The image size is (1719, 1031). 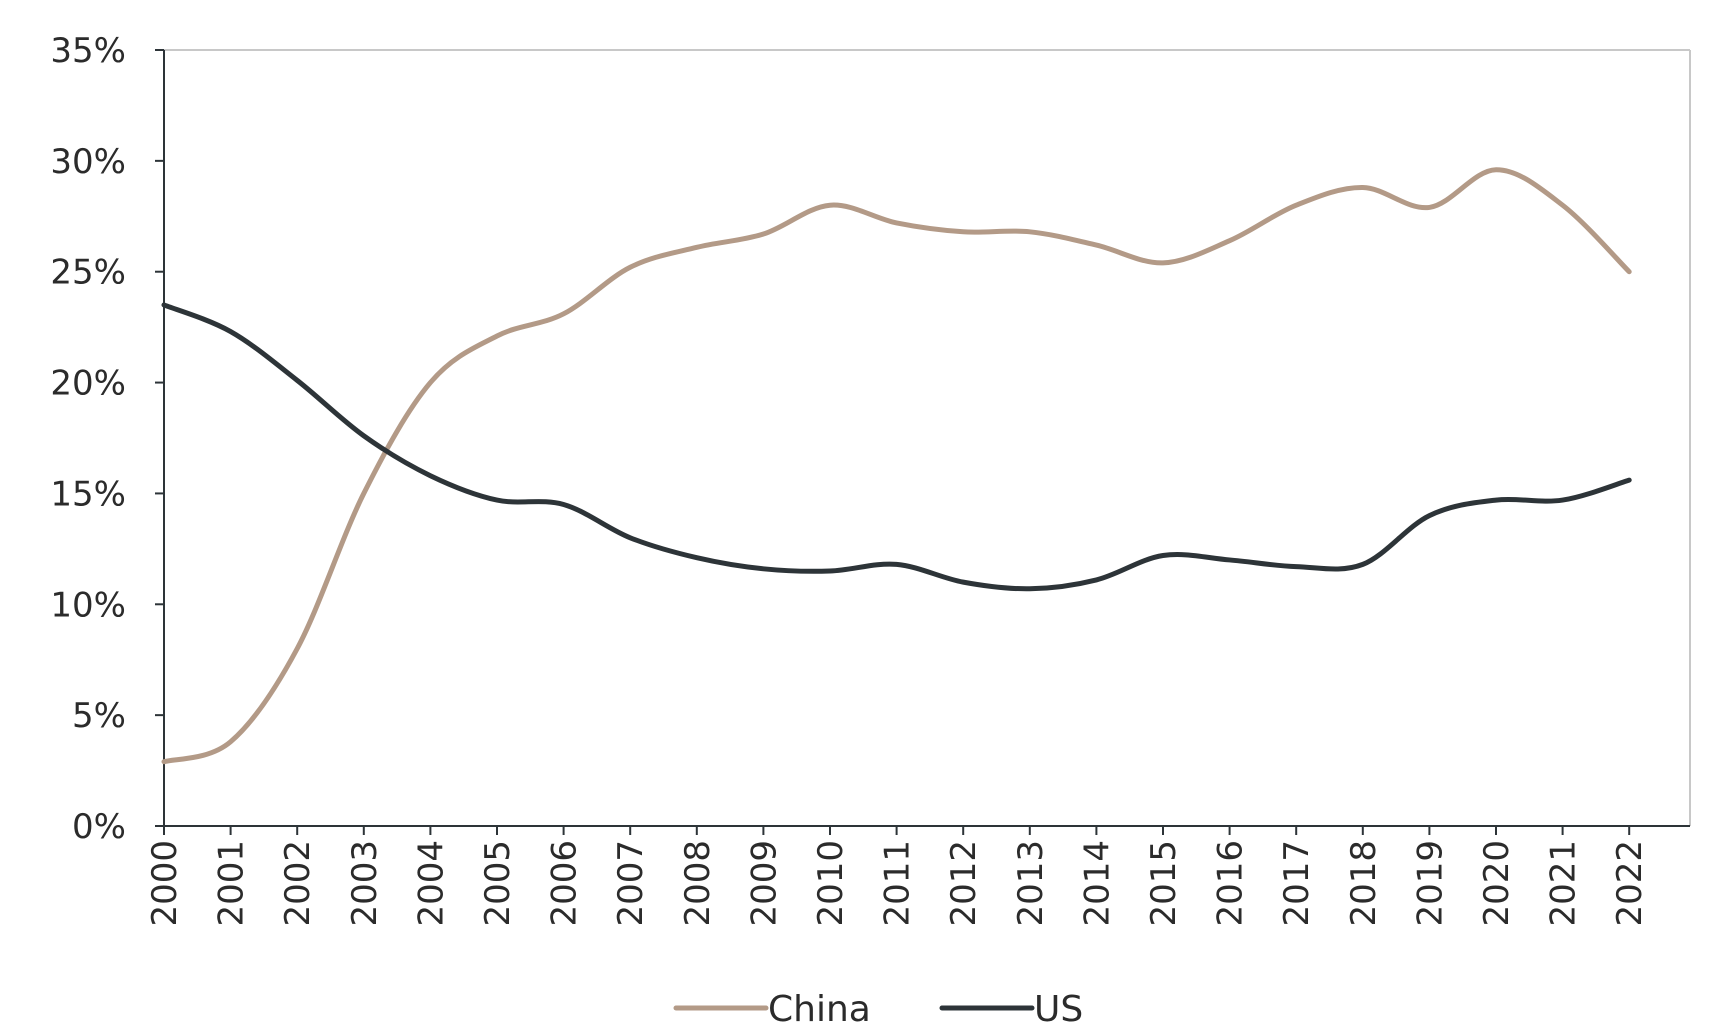 I want to click on x-tick-label: 2005, so click(x=498, y=883).